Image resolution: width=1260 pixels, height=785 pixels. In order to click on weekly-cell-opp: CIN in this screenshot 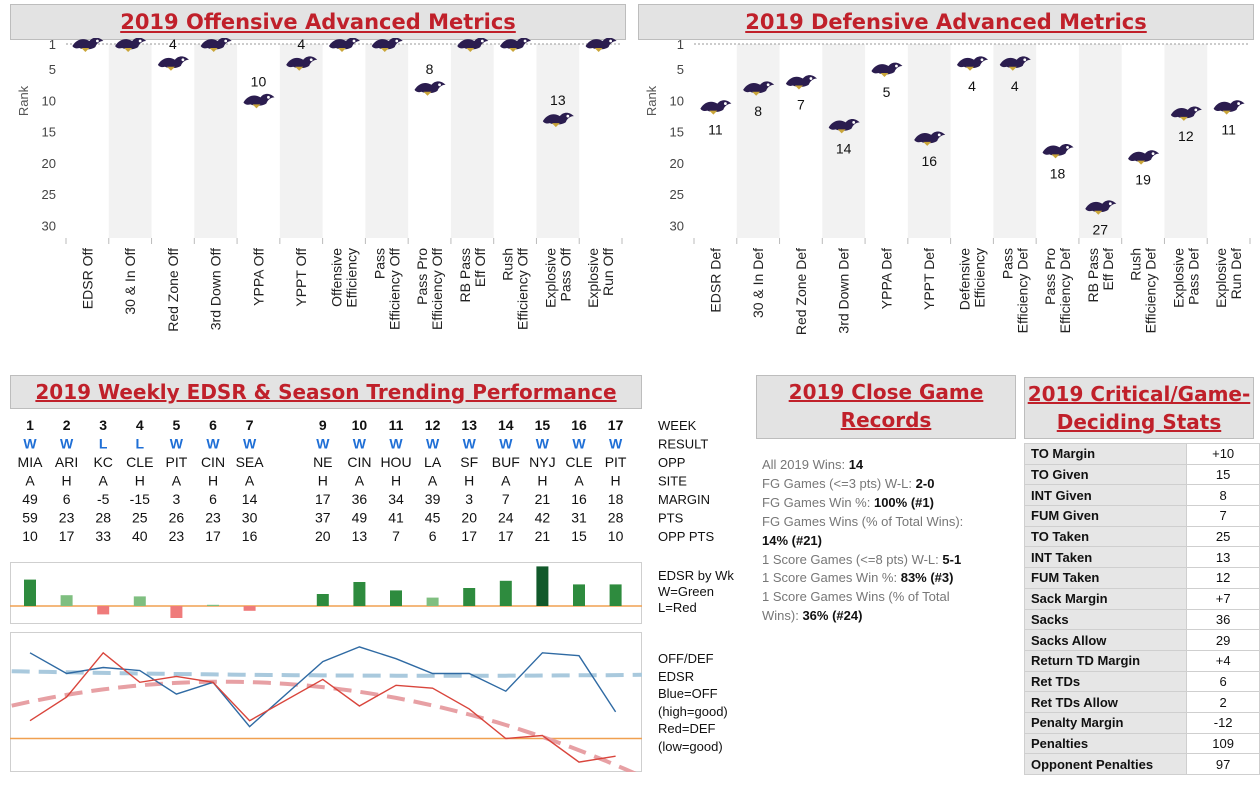, I will do `click(359, 462)`.